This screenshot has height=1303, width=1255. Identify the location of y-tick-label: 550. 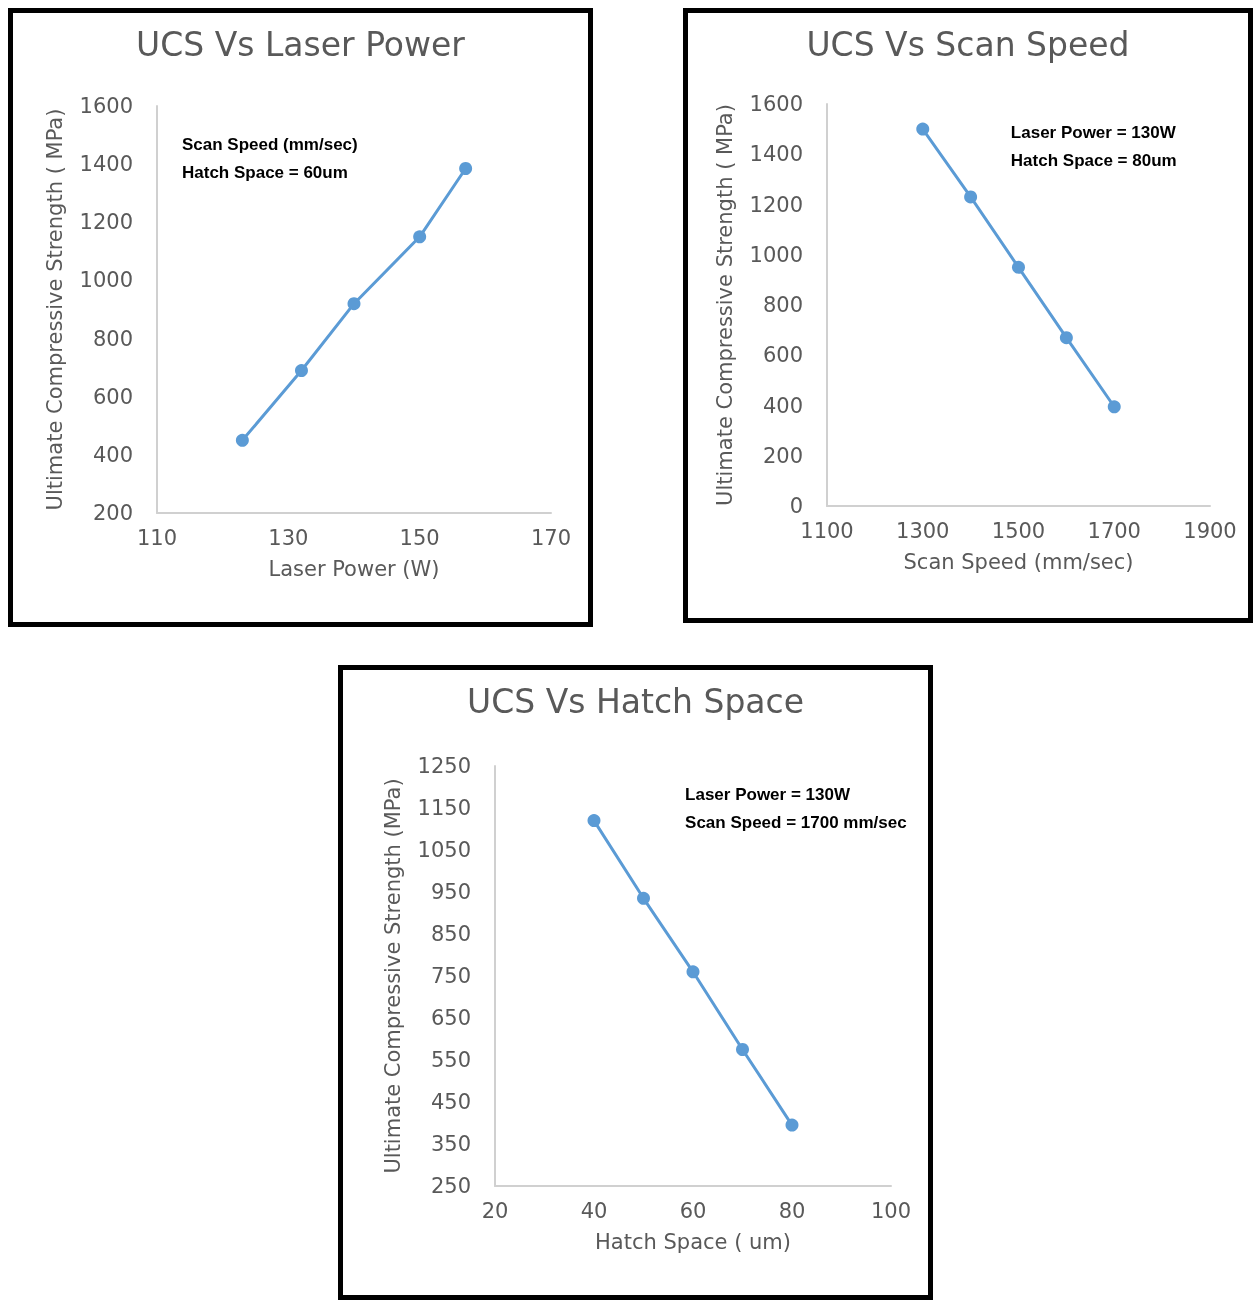
(450, 1060).